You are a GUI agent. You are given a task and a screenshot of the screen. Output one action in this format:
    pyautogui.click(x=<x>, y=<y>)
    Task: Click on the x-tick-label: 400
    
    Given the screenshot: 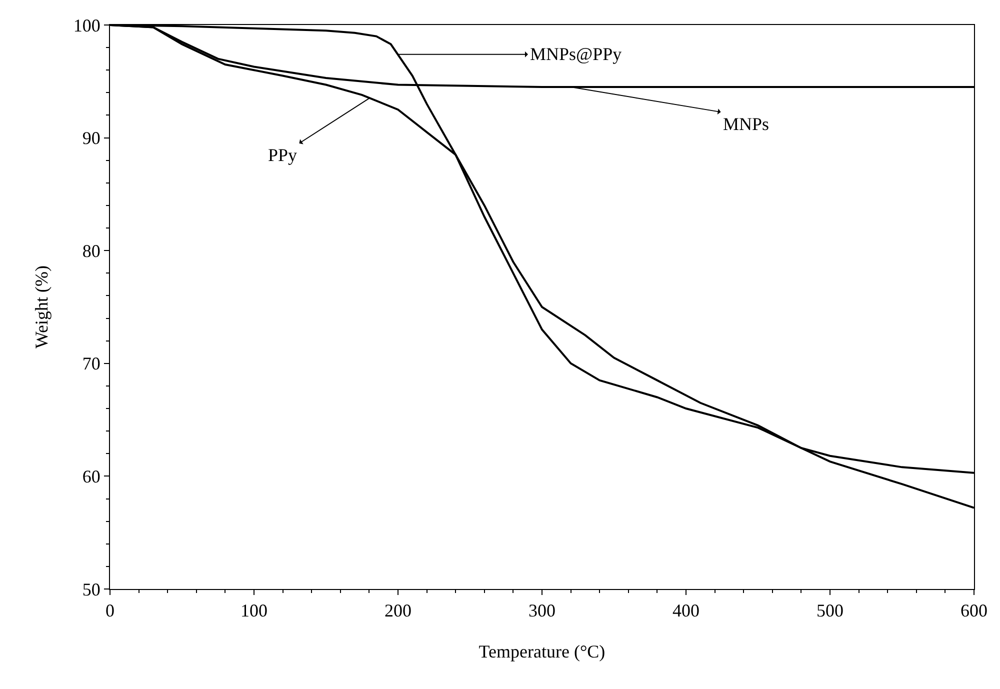 What is the action you would take?
    pyautogui.click(x=686, y=610)
    